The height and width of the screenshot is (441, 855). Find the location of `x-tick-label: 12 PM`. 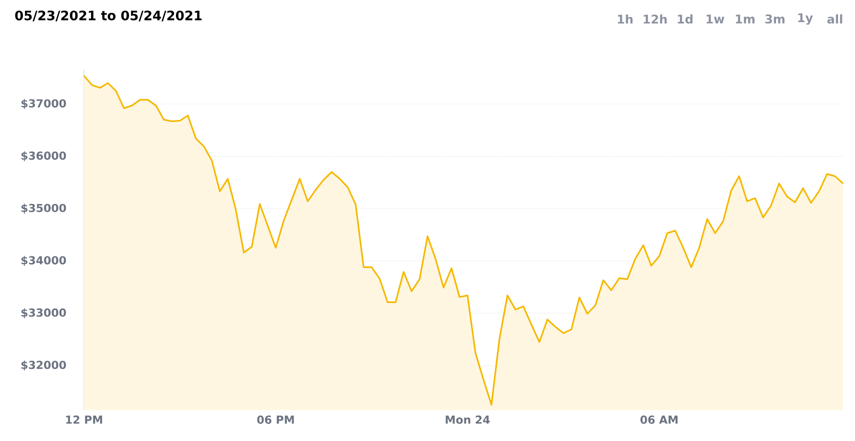

x-tick-label: 12 PM is located at coordinates (84, 420).